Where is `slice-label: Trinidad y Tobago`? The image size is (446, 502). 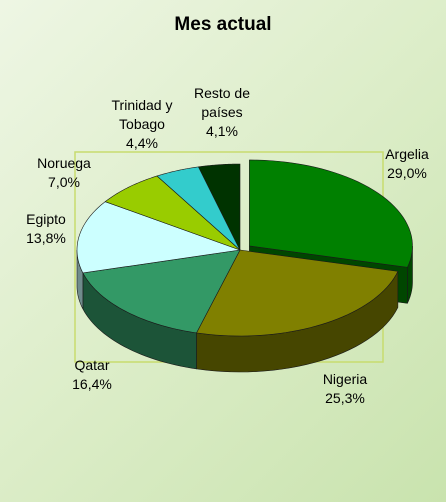 slice-label: Trinidad y Tobago is located at coordinates (142, 114).